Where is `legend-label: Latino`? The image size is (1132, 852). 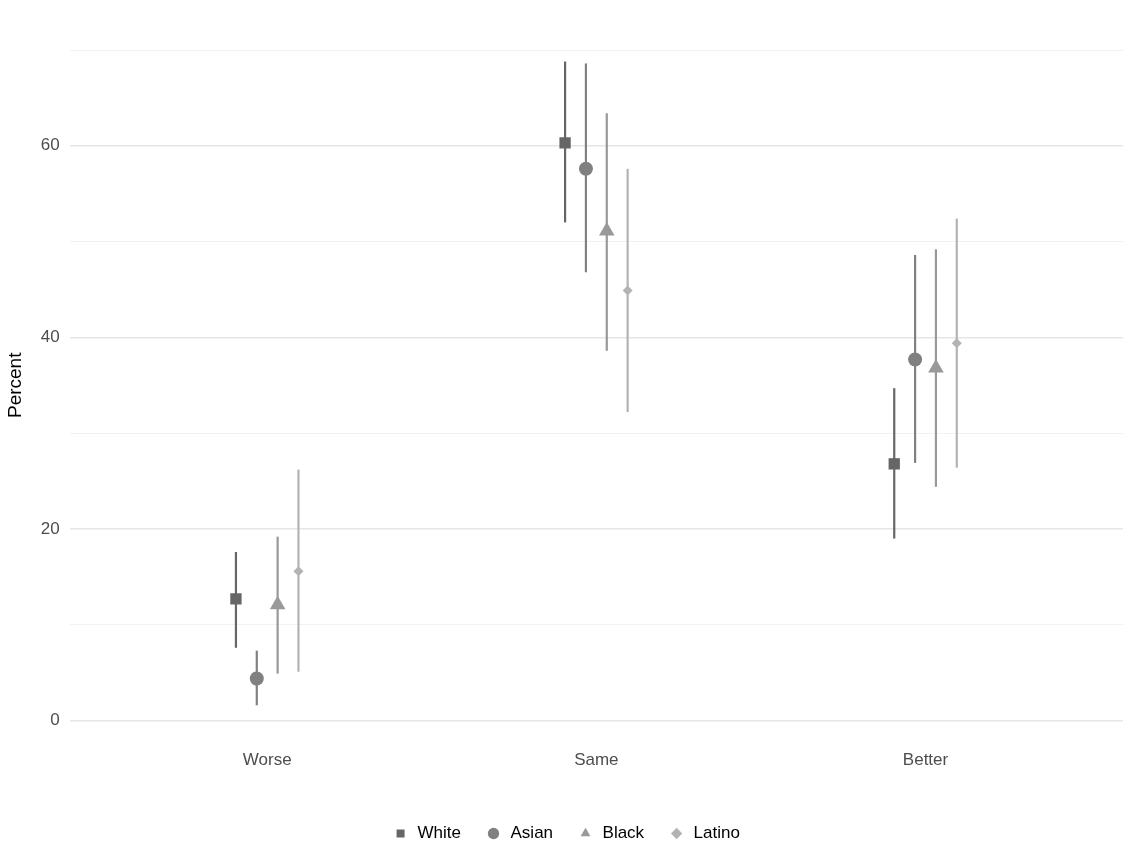
legend-label: Latino is located at coordinates (716, 833).